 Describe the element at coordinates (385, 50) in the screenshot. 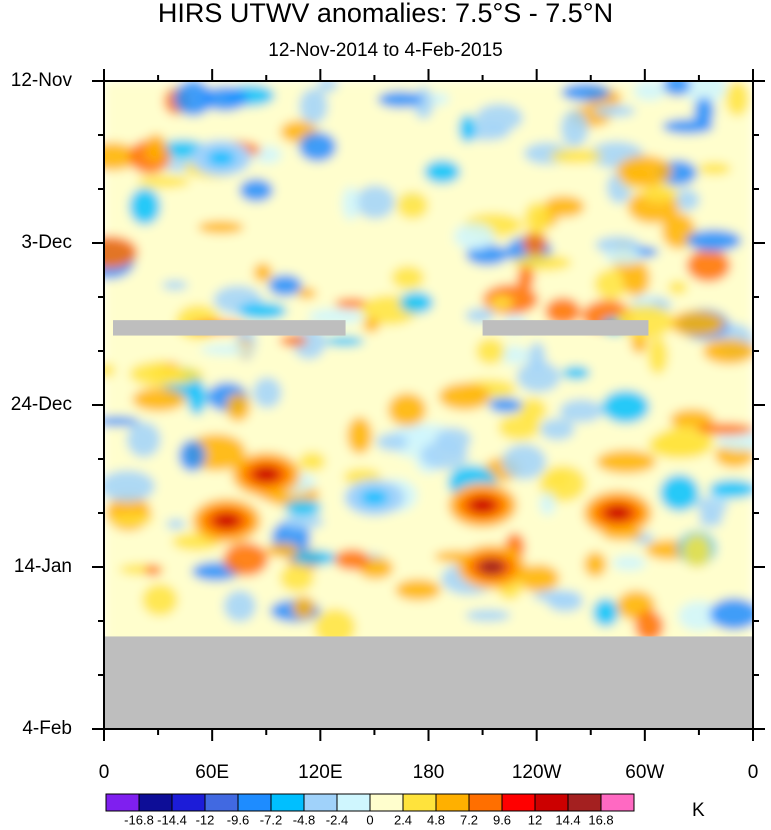

I see `chart-subtitle: 12-Nov-2014 to 4-Feb-2015` at that location.